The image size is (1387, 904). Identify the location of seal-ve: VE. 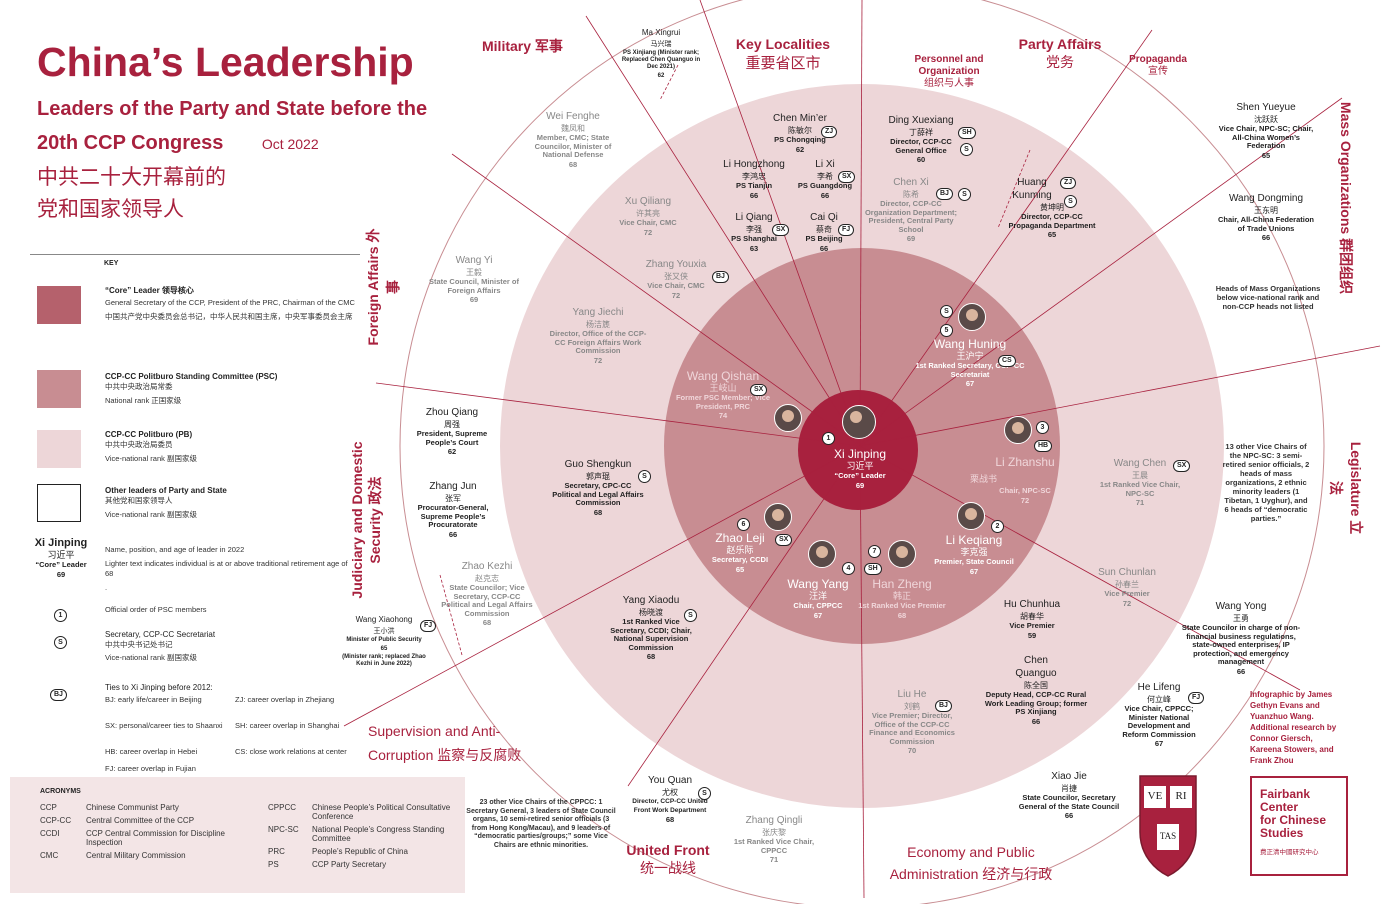
(1155, 796).